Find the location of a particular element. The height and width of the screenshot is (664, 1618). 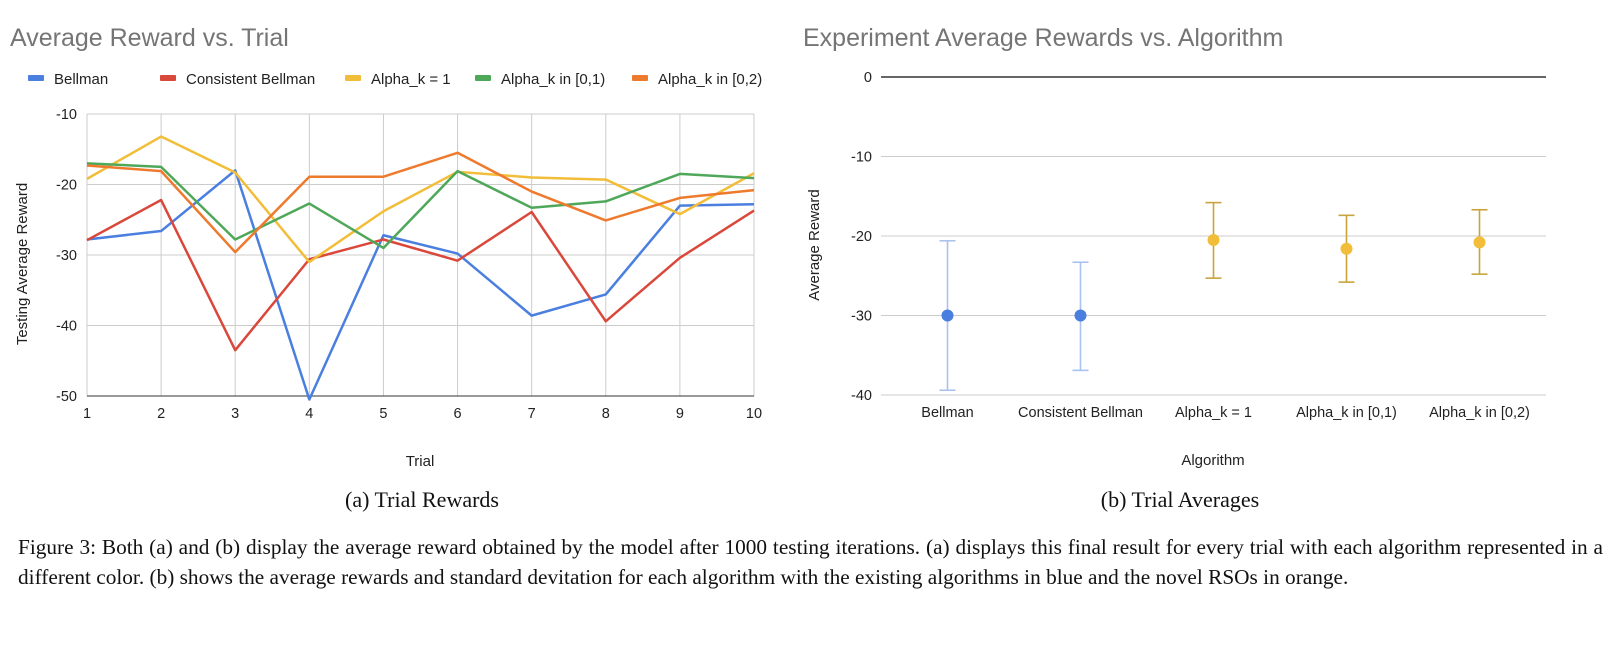

chart-b-x-tick-label: Consistent Bellman is located at coordinates (1080, 413).